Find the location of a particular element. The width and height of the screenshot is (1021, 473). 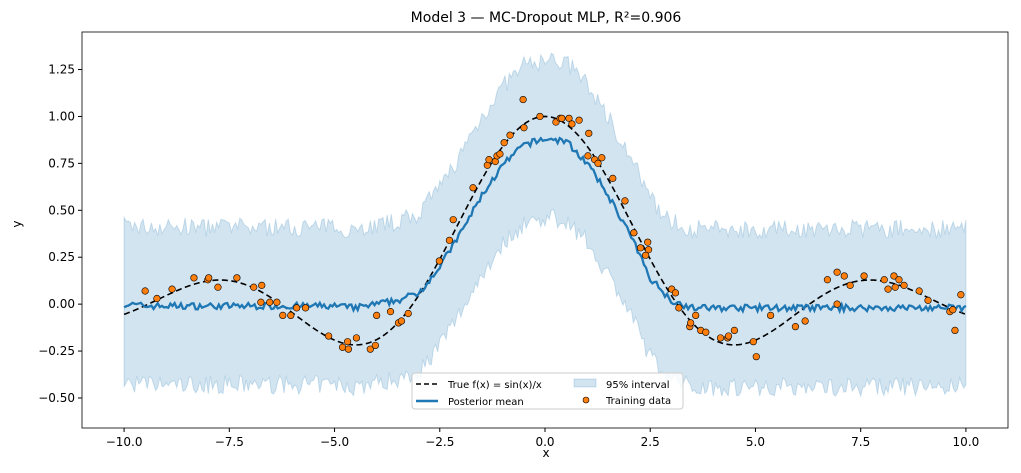

x-tick-label: 7.5 is located at coordinates (860, 442).